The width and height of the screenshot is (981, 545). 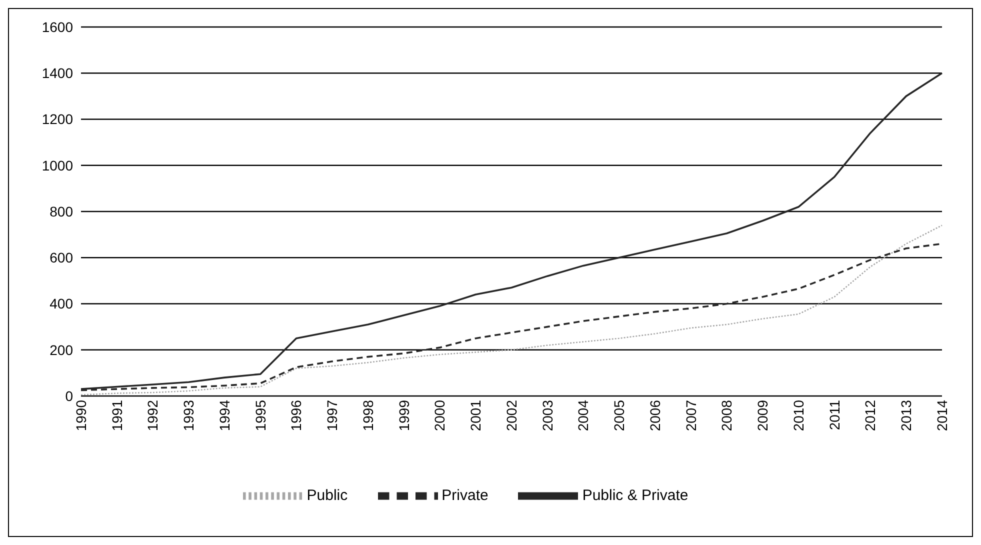 What do you see at coordinates (906, 416) in the screenshot?
I see `x-tick-label: 2013` at bounding box center [906, 416].